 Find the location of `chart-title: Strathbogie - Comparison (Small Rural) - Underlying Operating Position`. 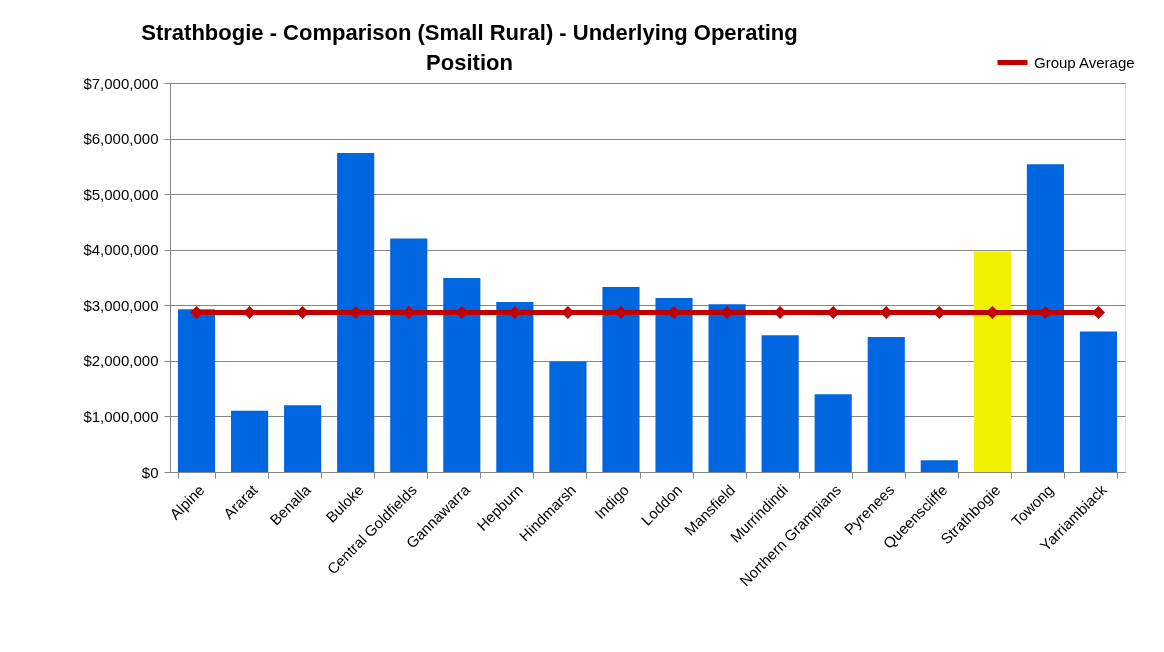

chart-title: Strathbogie - Comparison (Small Rural) - Underlying Operating Position is located at coordinates (469, 47).